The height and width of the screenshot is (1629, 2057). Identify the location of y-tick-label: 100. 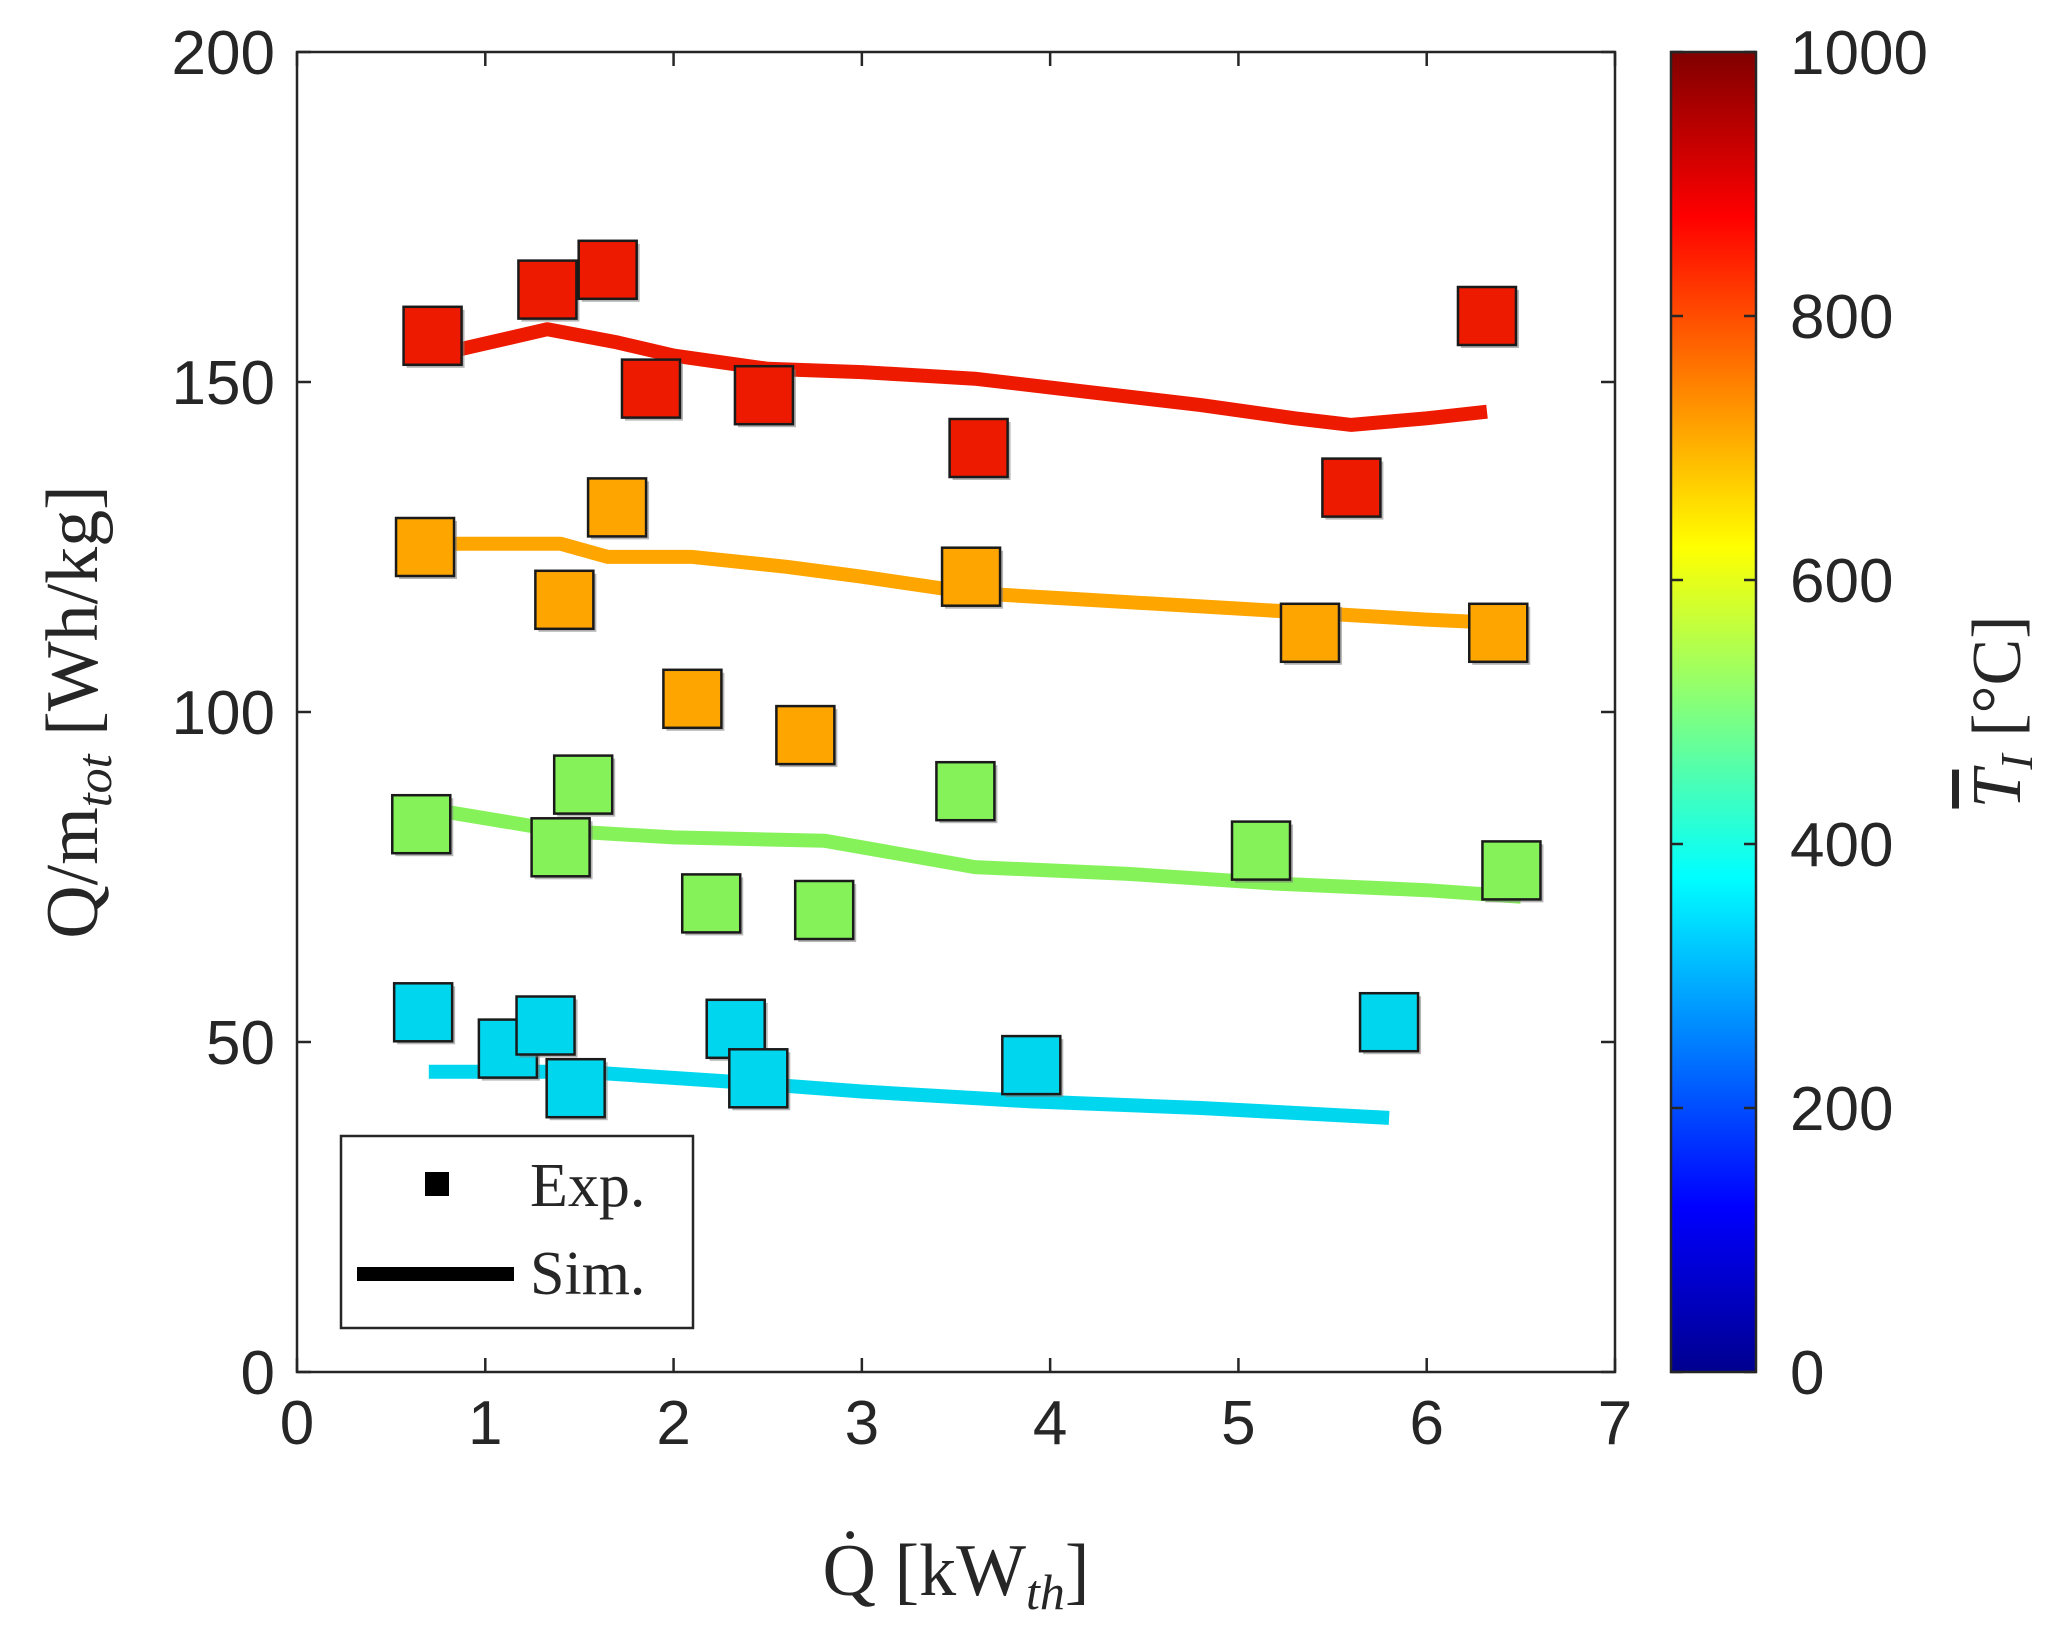
(223, 713).